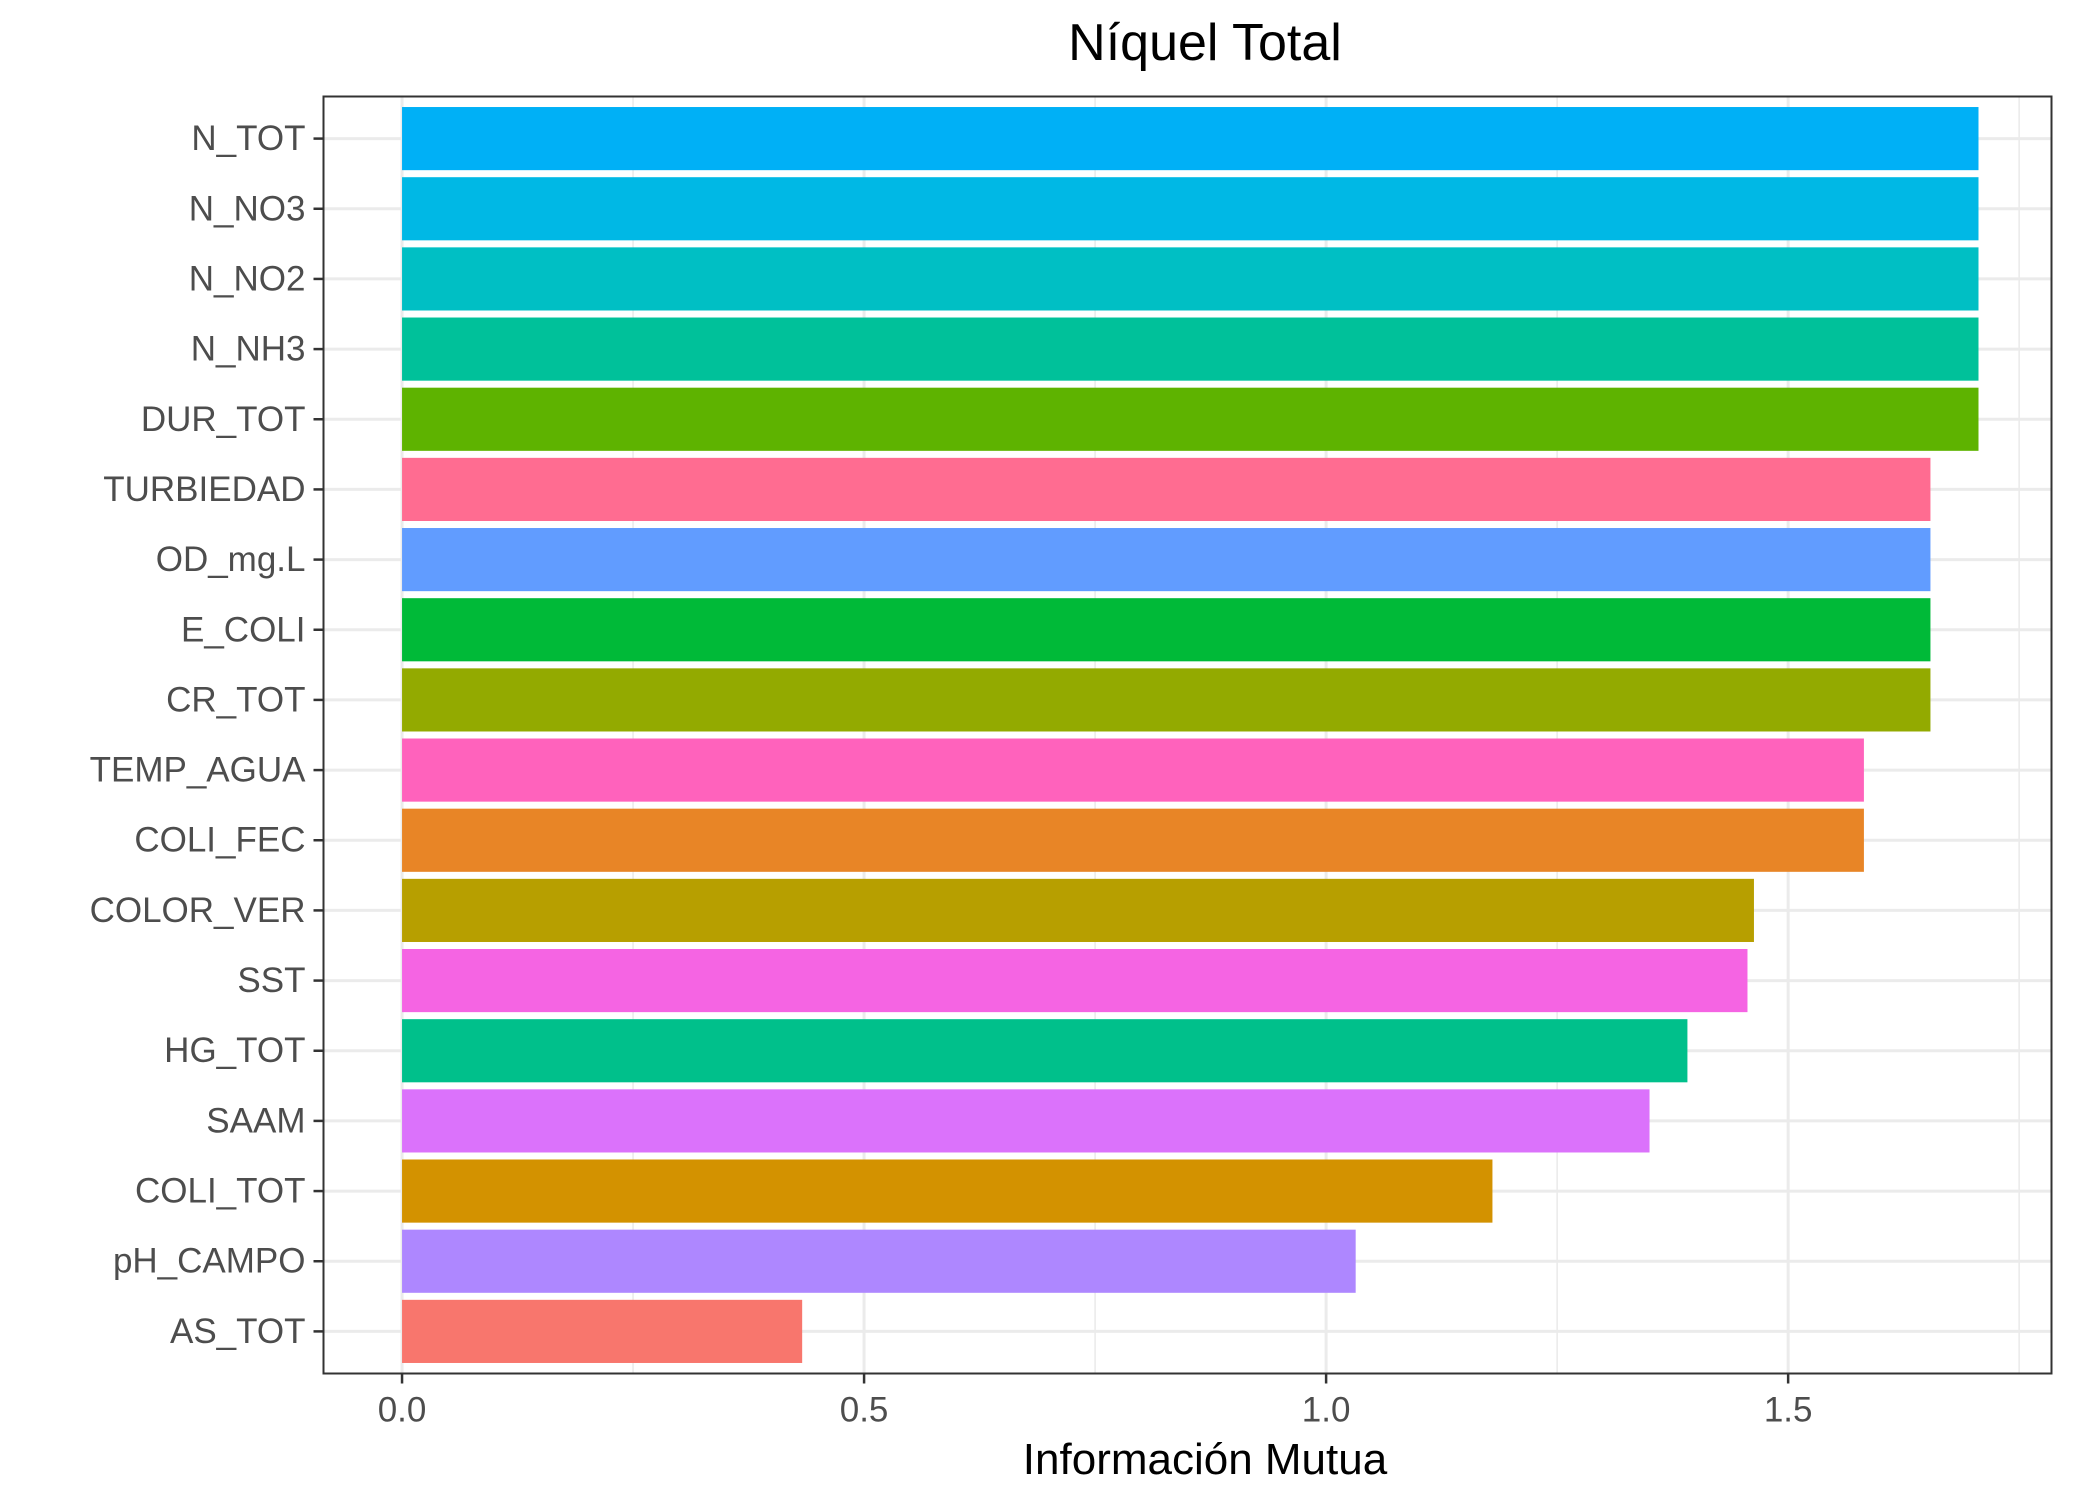 The image size is (2100, 1499). I want to click on bar-hg-tot, so click(1045, 1051).